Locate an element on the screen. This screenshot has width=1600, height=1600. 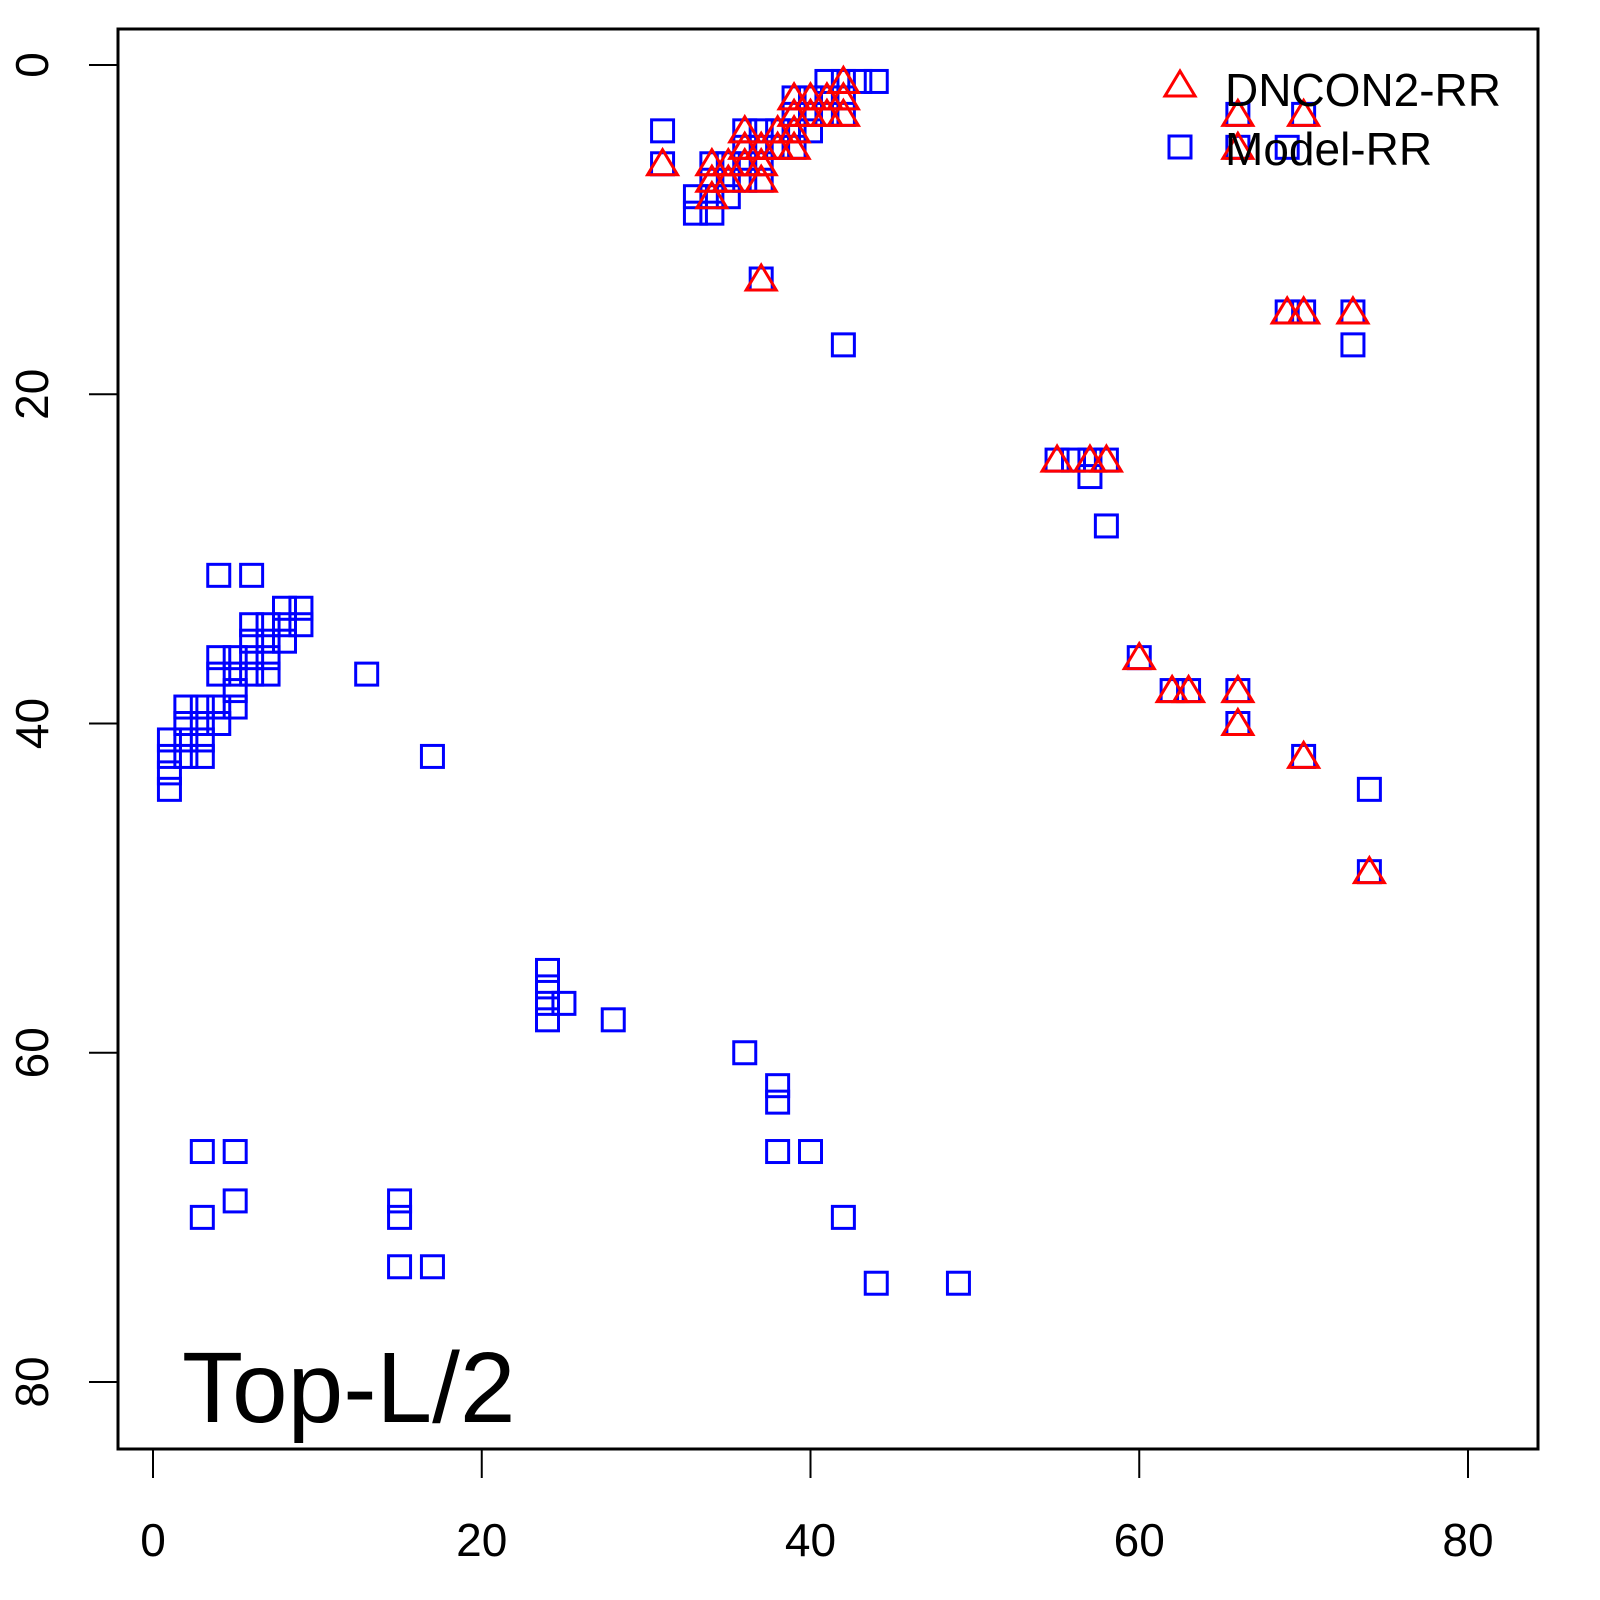
y-tick-label: 80 is located at coordinates (32, 1381).